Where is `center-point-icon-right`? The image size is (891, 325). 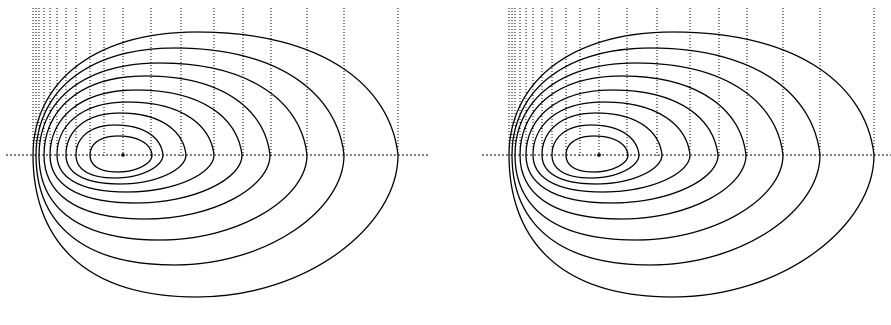 center-point-icon-right is located at coordinates (599, 155).